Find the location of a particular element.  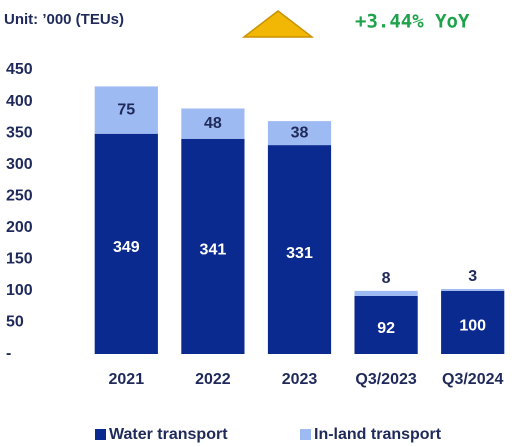

y-tick-label: 350 is located at coordinates (19, 132).